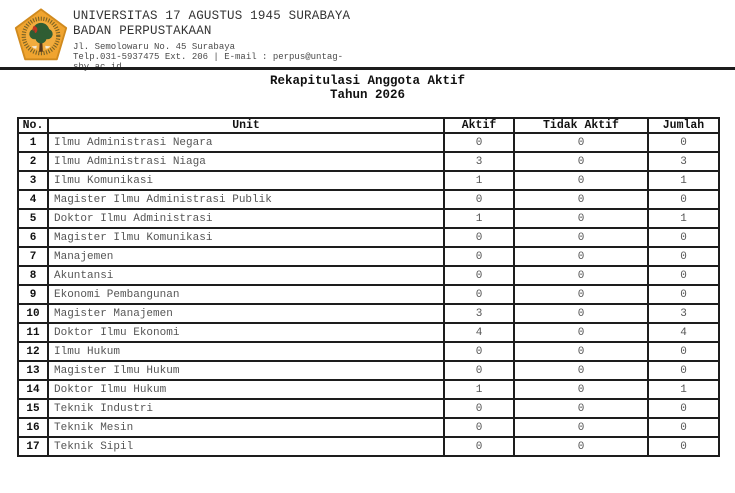 The width and height of the screenshot is (735, 493). Describe the element at coordinates (33, 427) in the screenshot. I see `row-number-cell: 16` at that location.